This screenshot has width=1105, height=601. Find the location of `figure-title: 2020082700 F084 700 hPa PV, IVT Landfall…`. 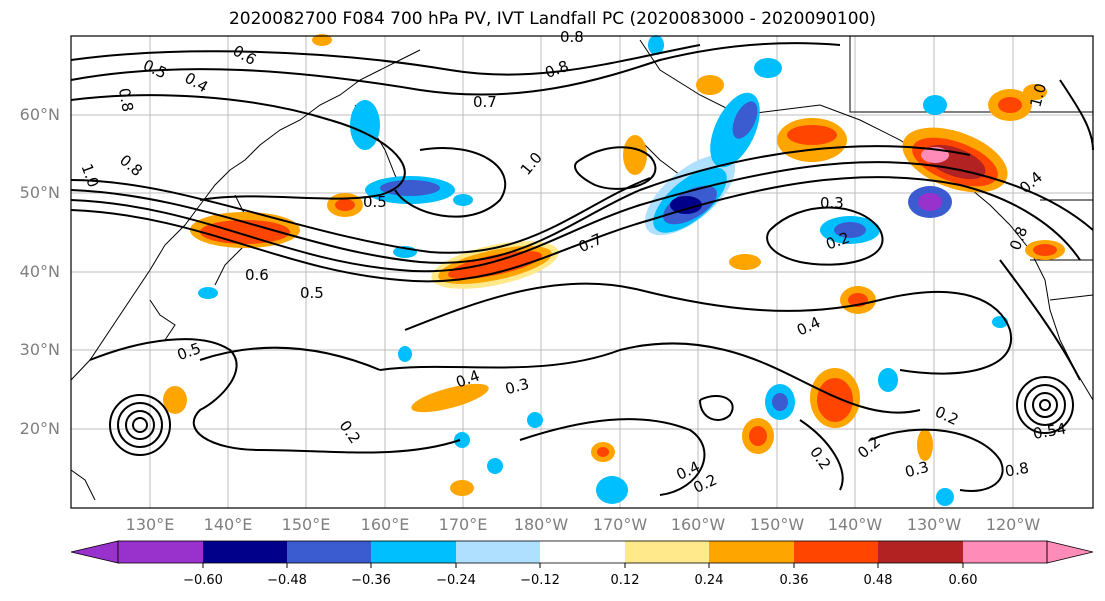

figure-title: 2020082700 F084 700 hPa PV, IVT Landfall… is located at coordinates (552, 19).